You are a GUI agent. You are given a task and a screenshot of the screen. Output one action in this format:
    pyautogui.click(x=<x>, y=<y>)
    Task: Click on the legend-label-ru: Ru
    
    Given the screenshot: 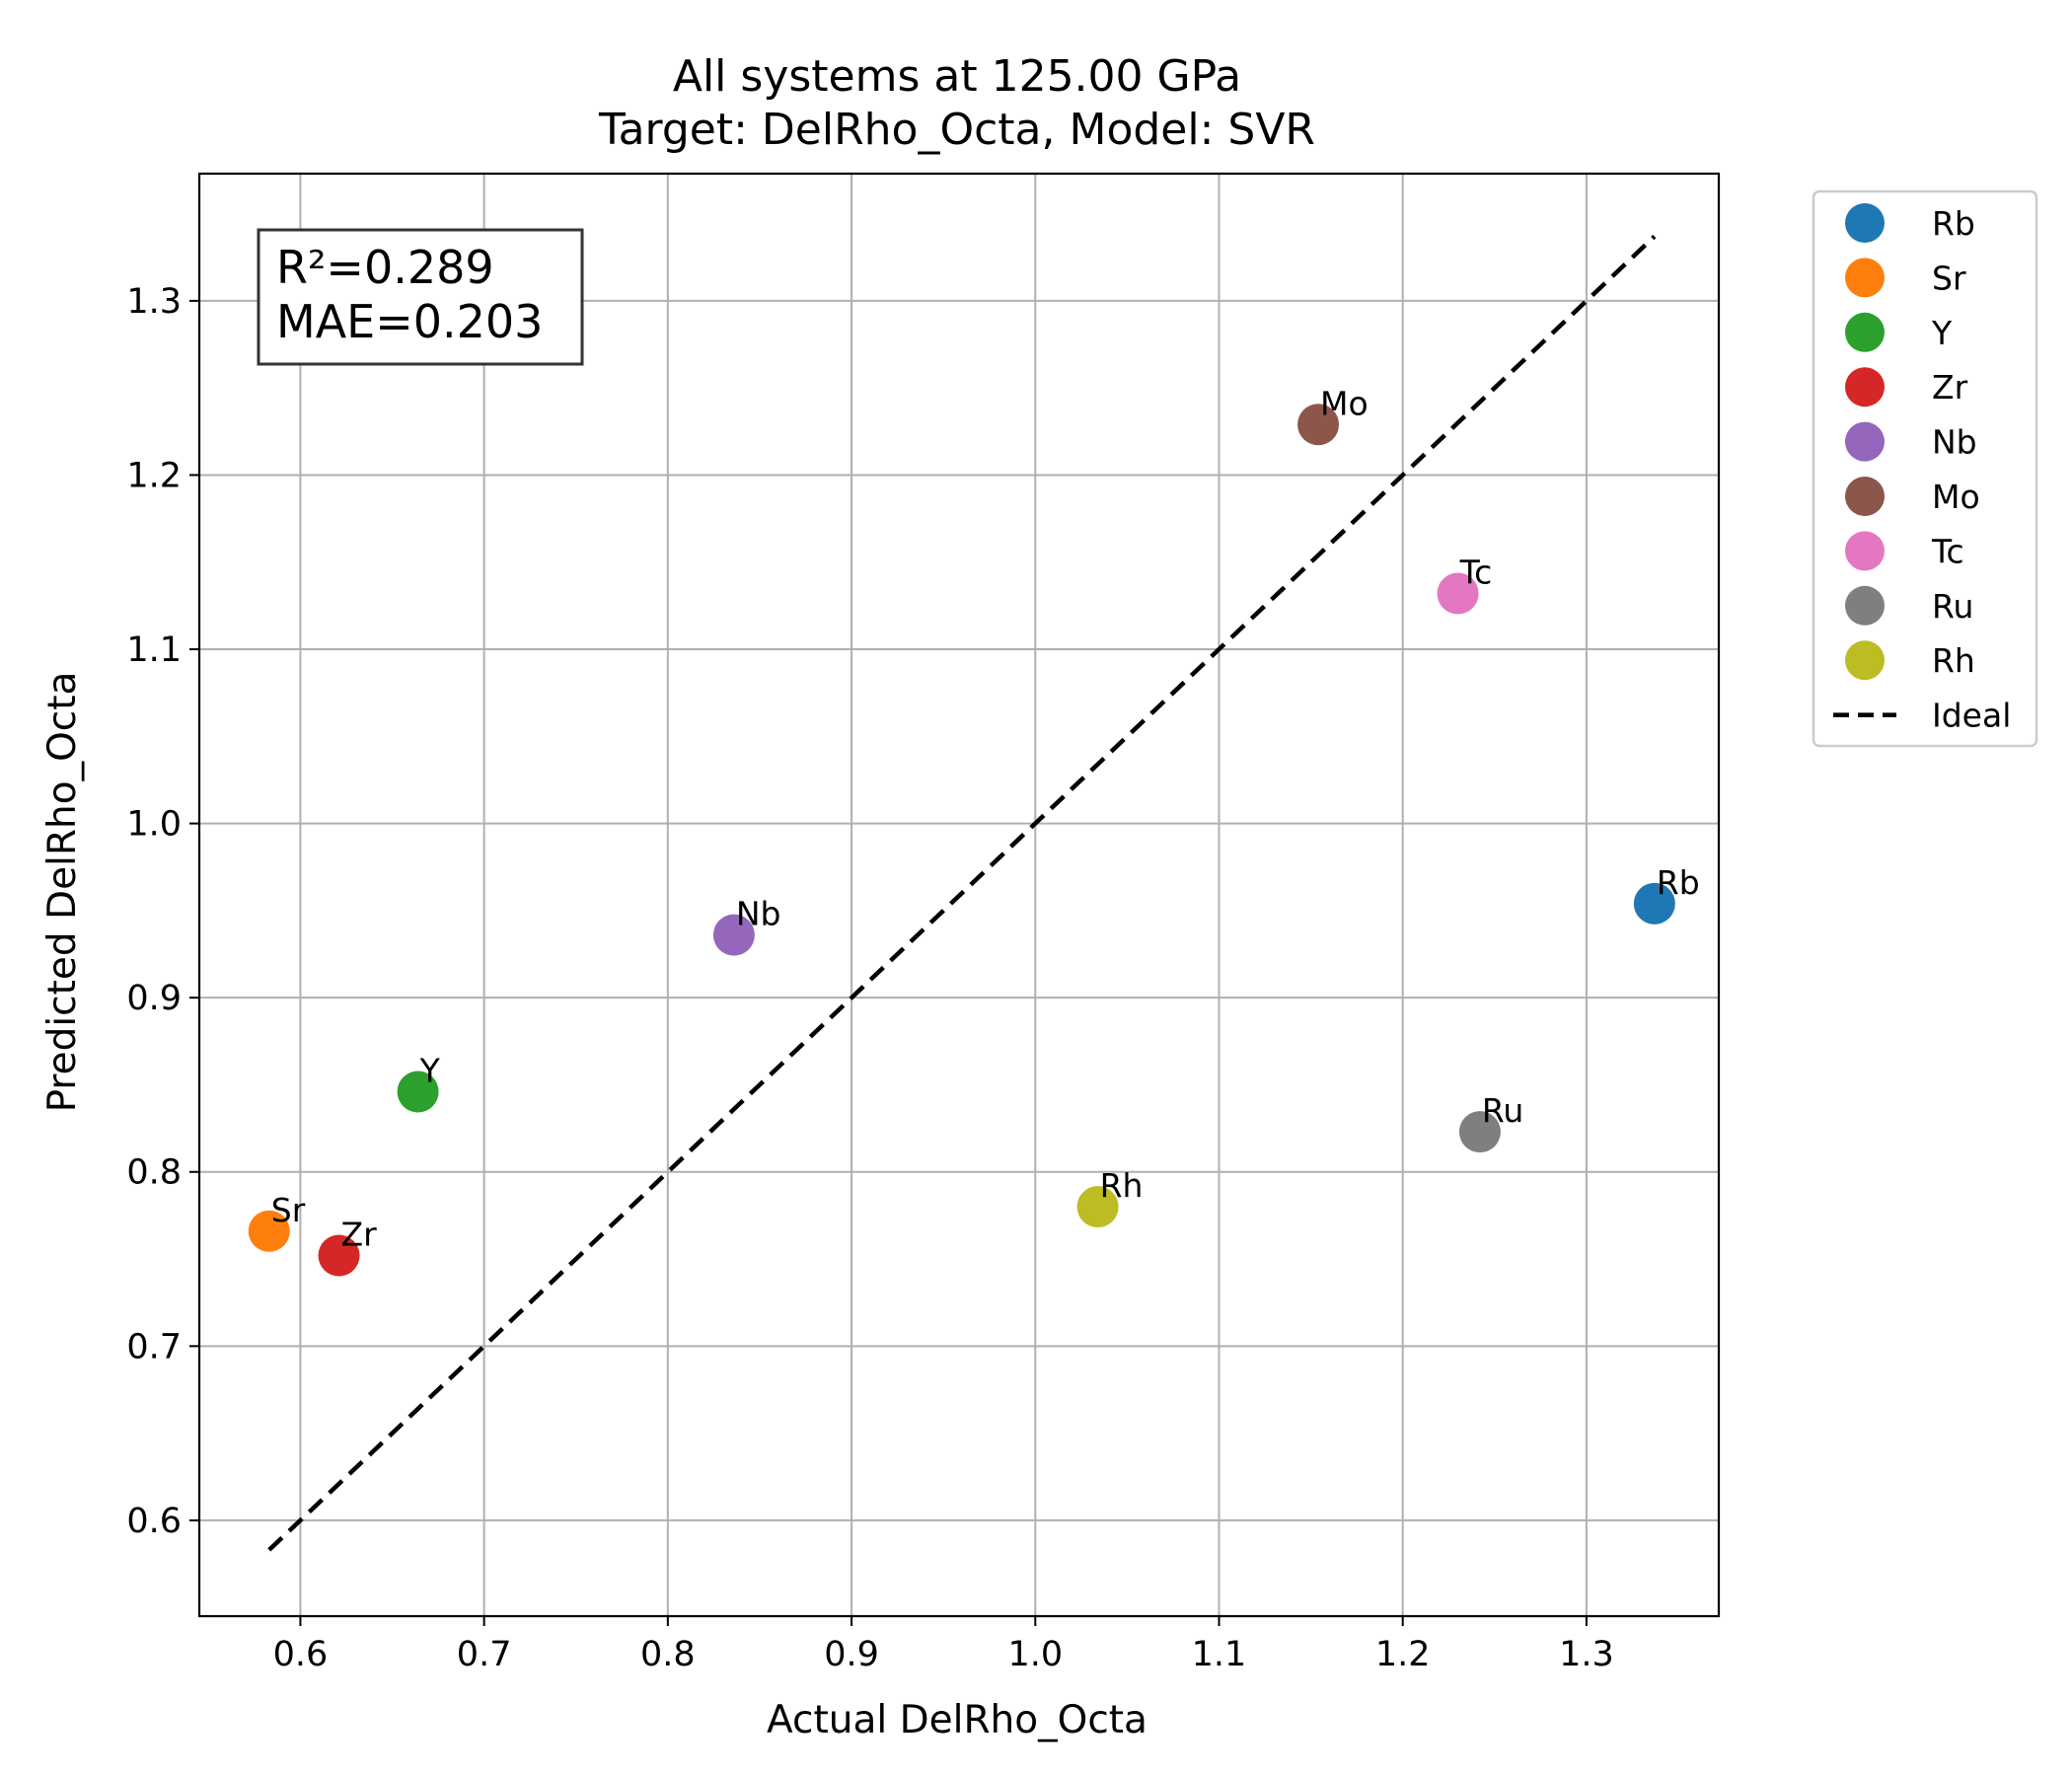 What is the action you would take?
    pyautogui.click(x=1953, y=607)
    